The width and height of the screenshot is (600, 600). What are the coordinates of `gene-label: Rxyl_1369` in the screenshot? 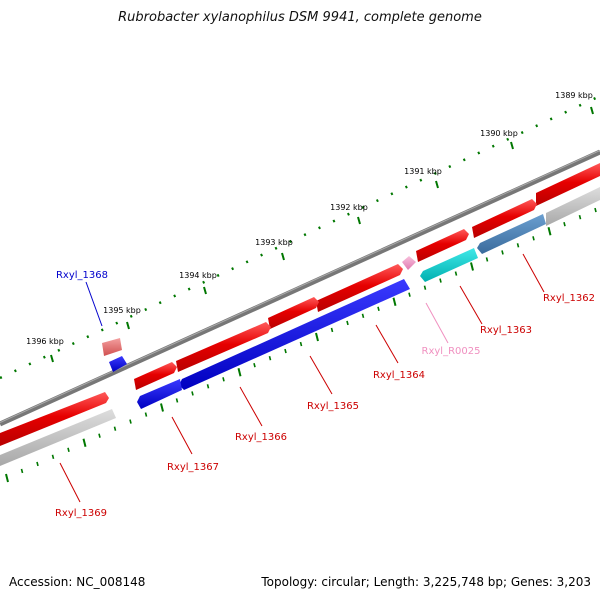 It's located at (81, 513).